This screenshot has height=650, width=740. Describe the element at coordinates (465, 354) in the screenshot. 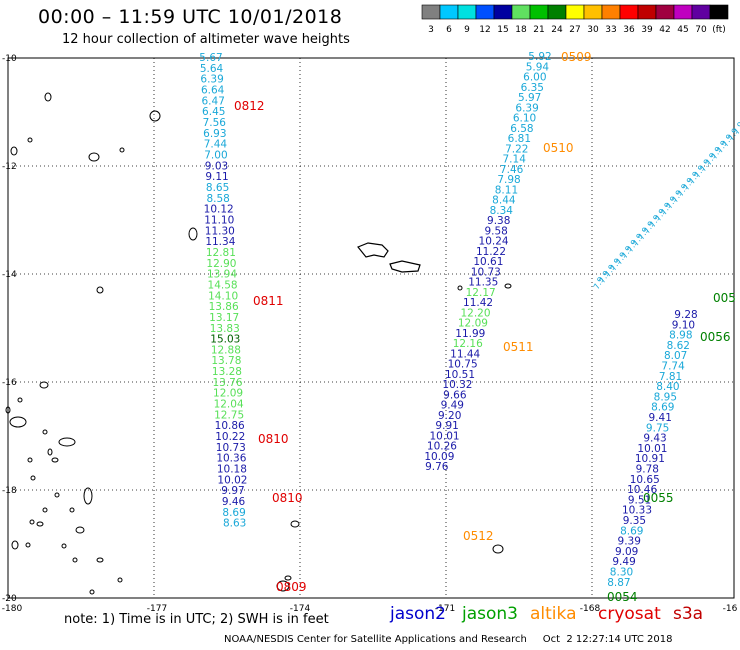

I see `swh-value: 11.44` at that location.